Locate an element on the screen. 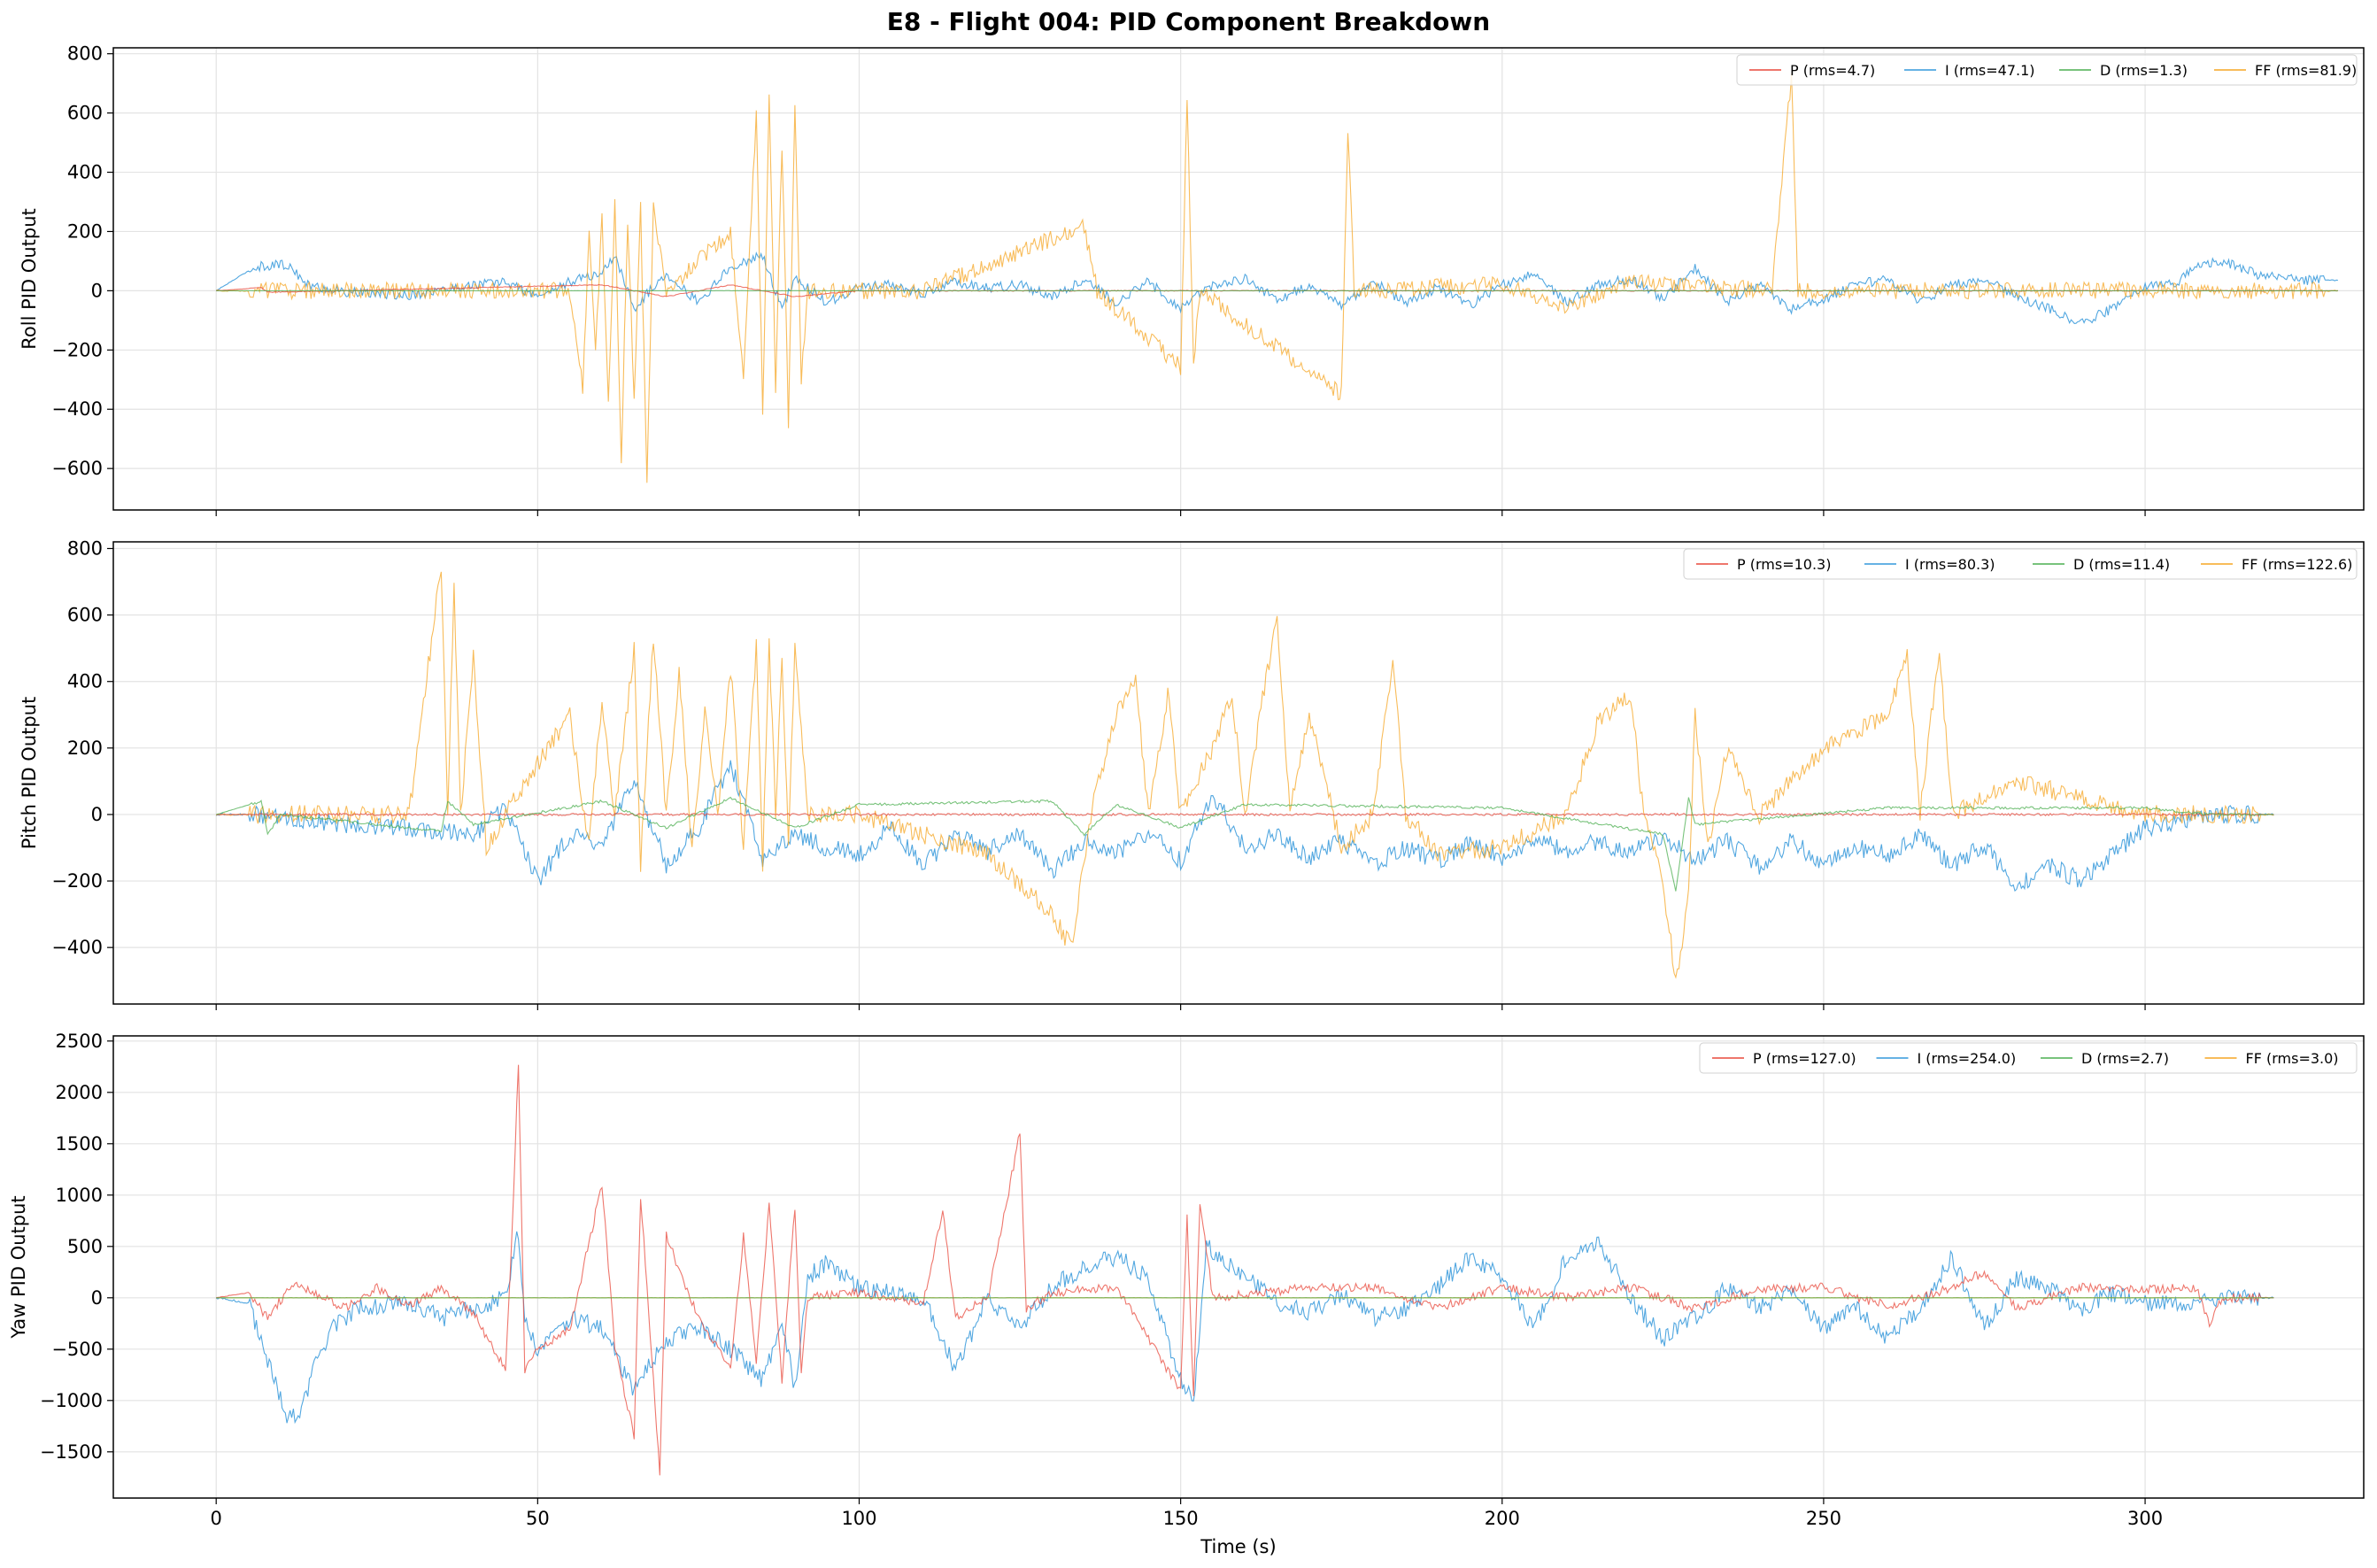 The height and width of the screenshot is (1568, 2377). legend-label-p: P (rms=127.0) is located at coordinates (1804, 1058).